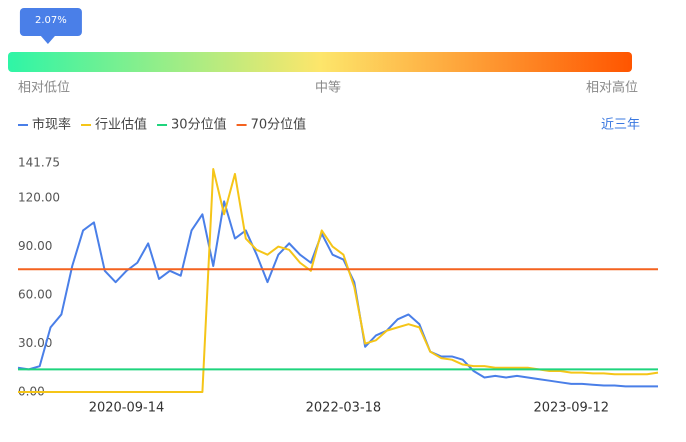 This screenshot has width=686, height=442. What do you see at coordinates (121, 125) in the screenshot?
I see `legend-label: 行业估值` at bounding box center [121, 125].